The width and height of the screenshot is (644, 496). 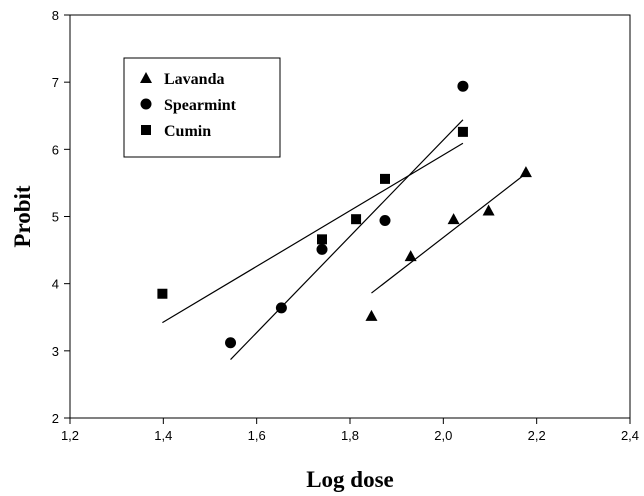 I want to click on x-axis: 1,2 1,4 1,6 1,8 2,0 2,2 2,4, so click(x=350, y=430).